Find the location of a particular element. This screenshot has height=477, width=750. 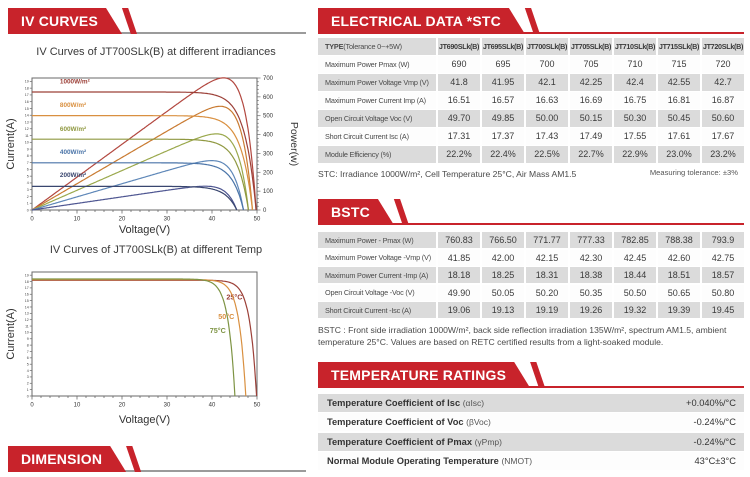

temperature-rating-label: Temperature Coefficient of Pmax (γPmp) is located at coordinates (414, 441).